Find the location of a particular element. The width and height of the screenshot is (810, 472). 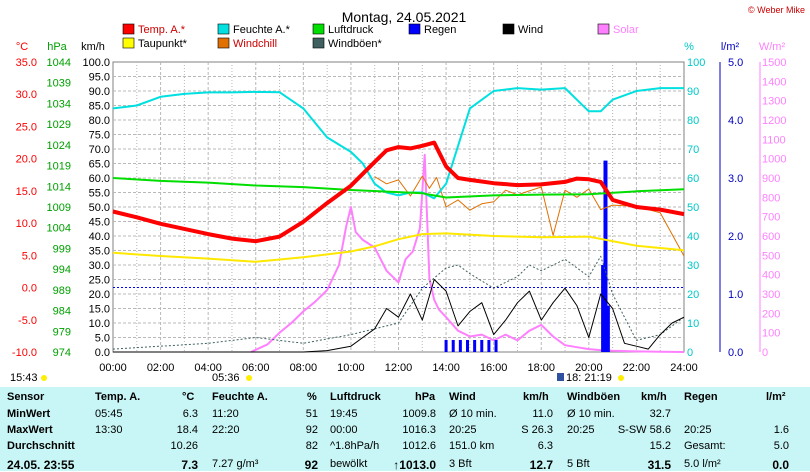

stat-gust-val: 32.7 is located at coordinates (660, 414).